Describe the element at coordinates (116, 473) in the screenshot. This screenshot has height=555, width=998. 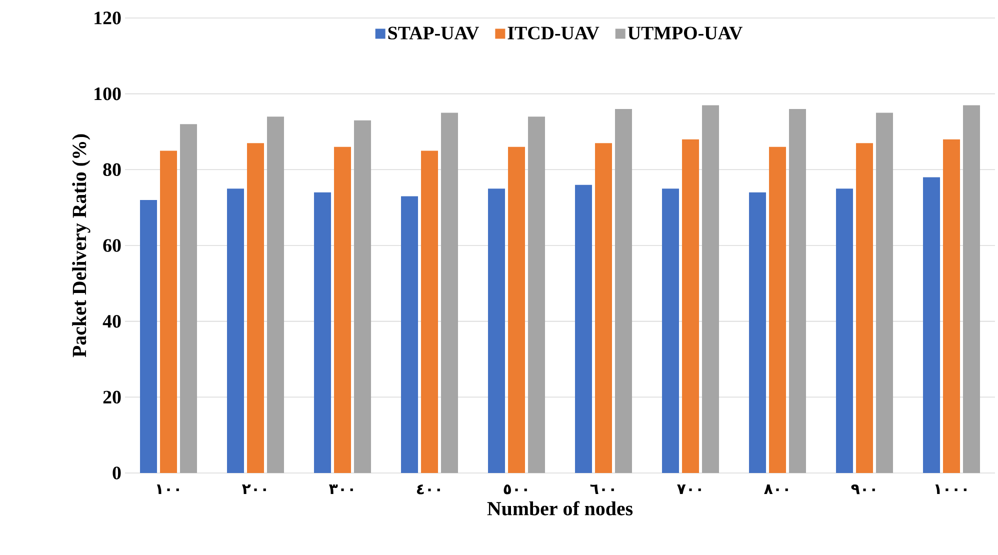
I see `y-tick-label: 0` at that location.